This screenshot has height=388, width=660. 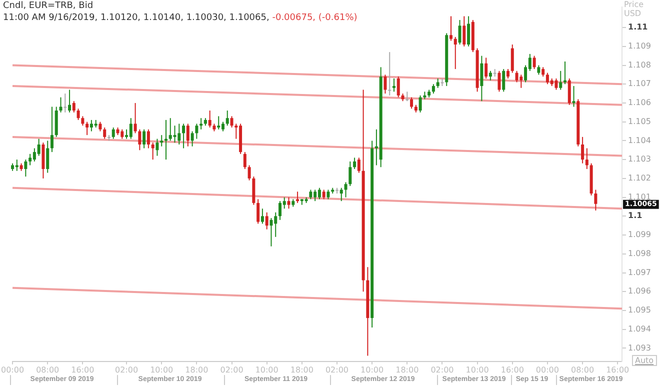 What do you see at coordinates (639, 310) in the screenshot?
I see `y-tick-label: 1.095` at bounding box center [639, 310].